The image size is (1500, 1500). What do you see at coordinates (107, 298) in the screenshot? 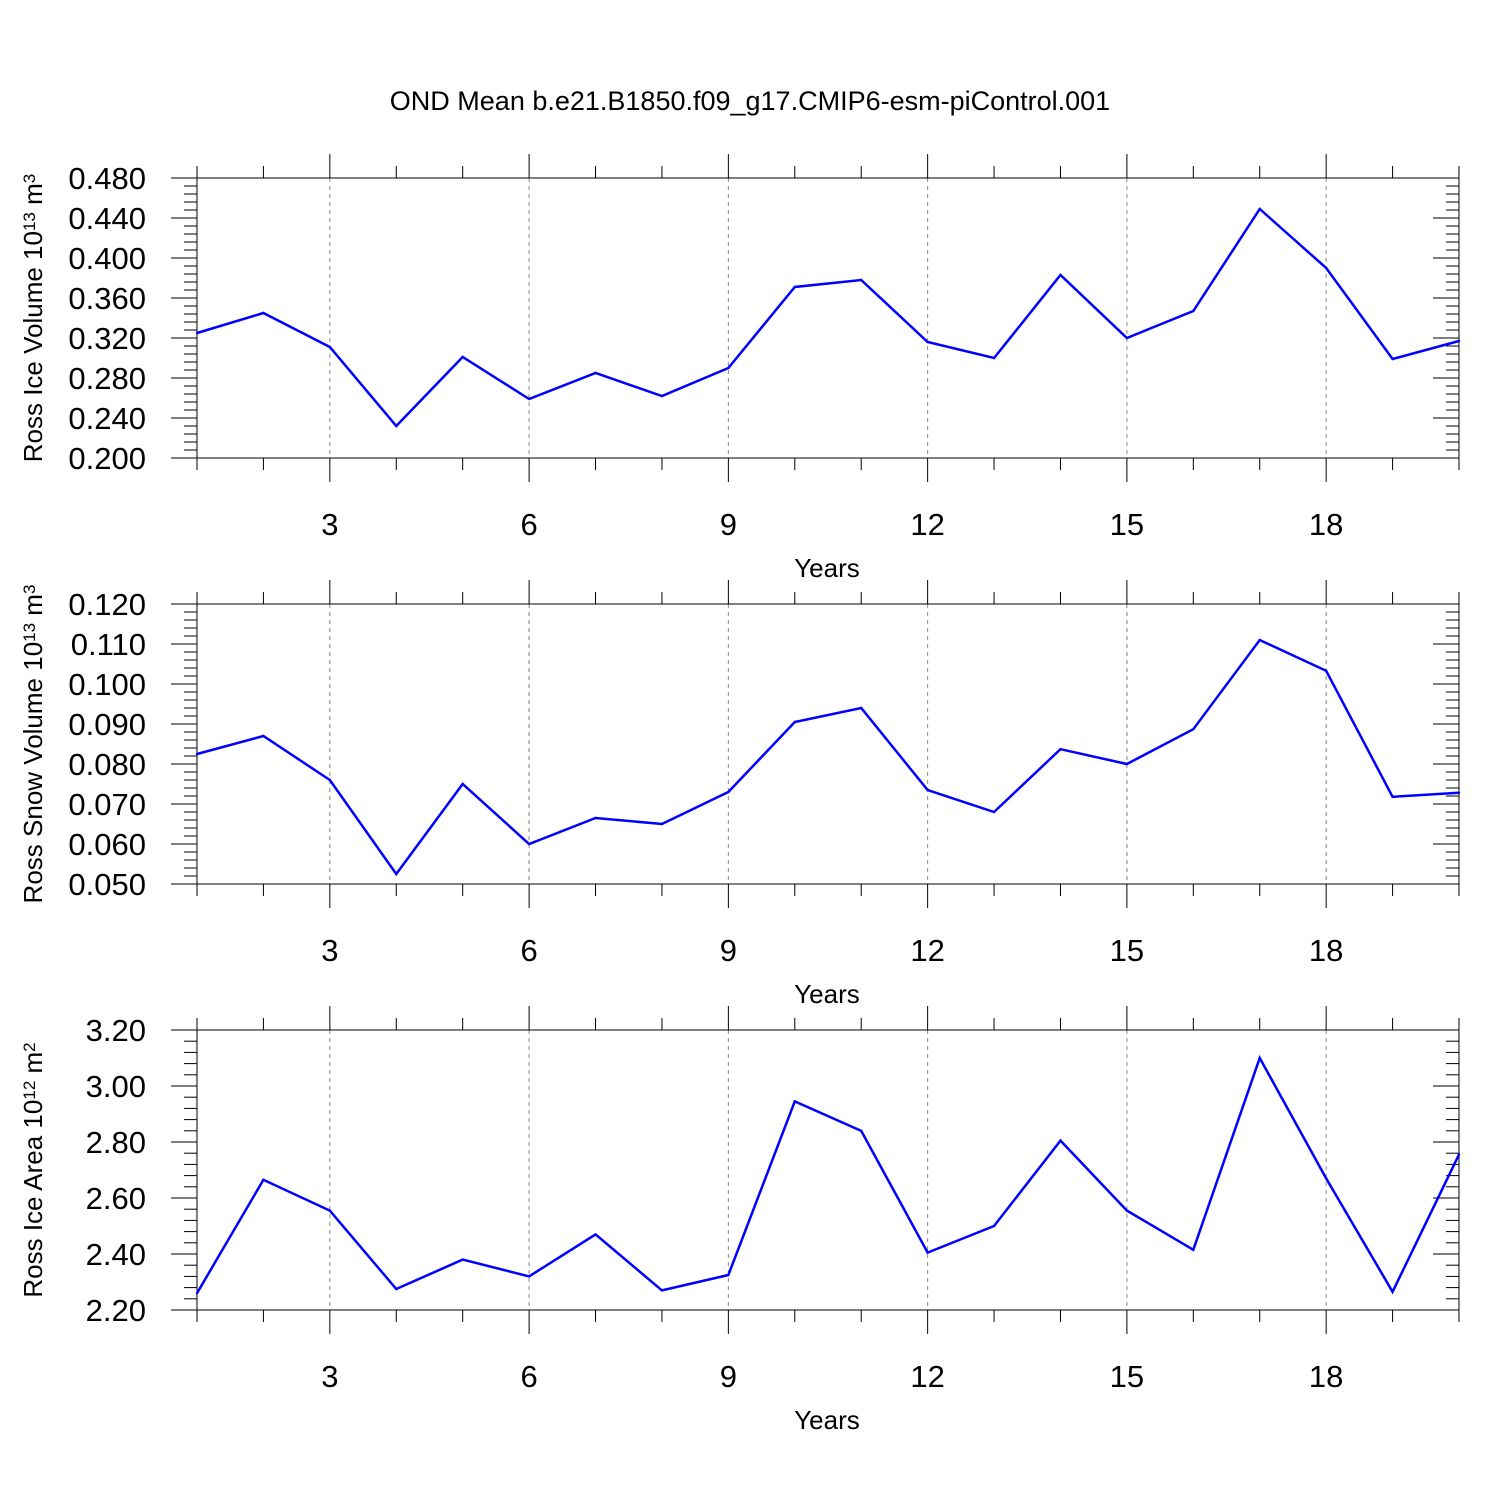
I see `y-tick-label: 0.360` at bounding box center [107, 298].